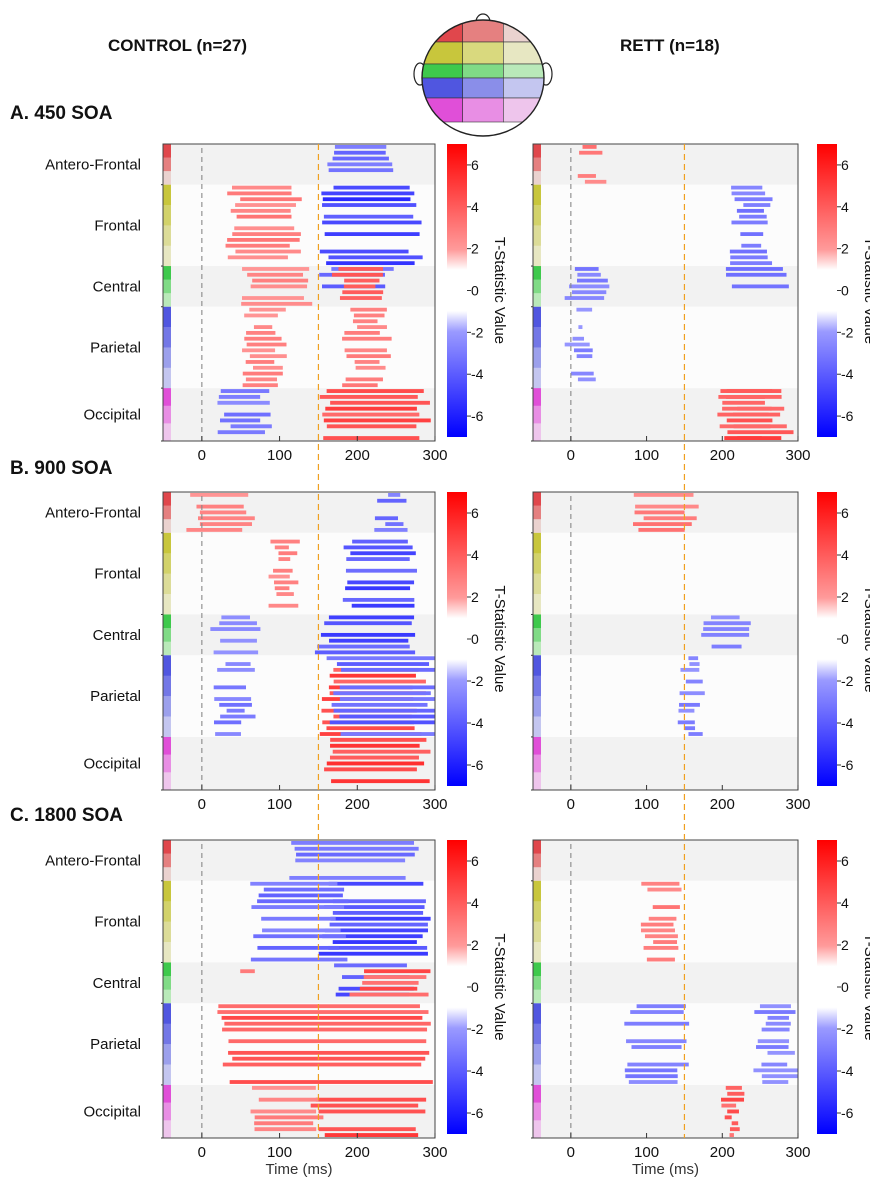  I want to click on x-axis-label: Time (ms), so click(665, 1169).